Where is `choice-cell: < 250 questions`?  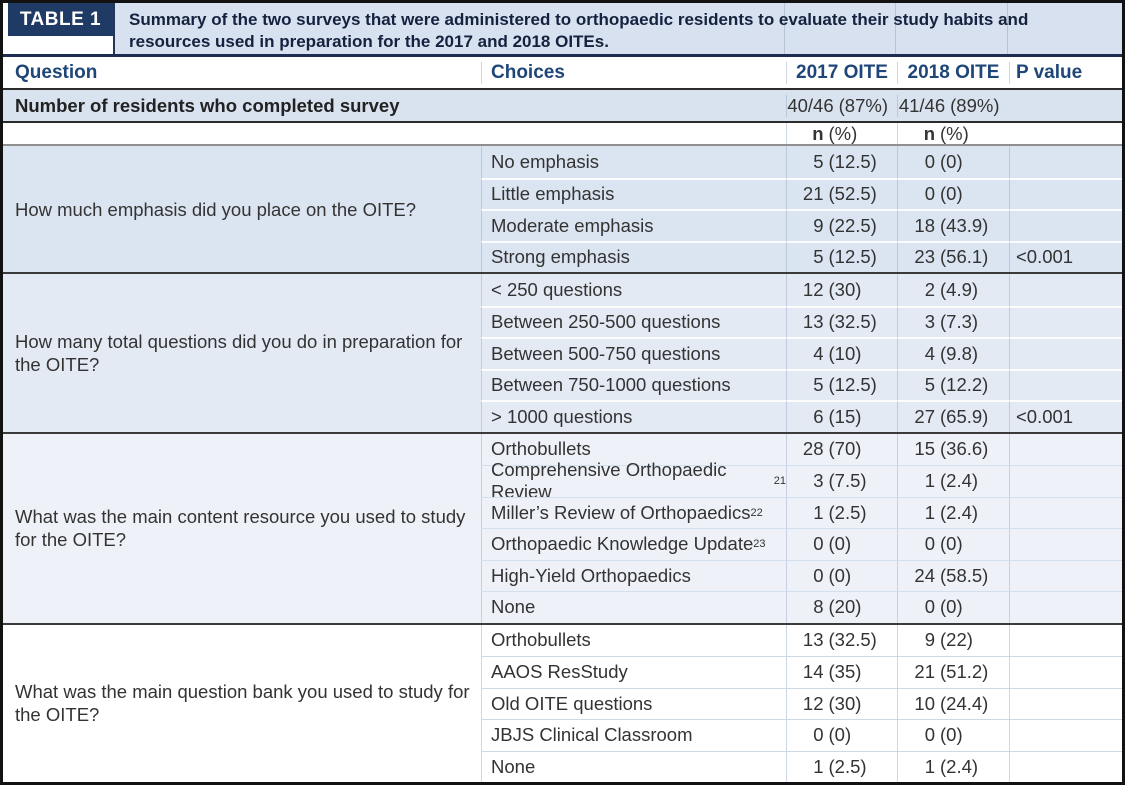
choice-cell: < 250 questions is located at coordinates (633, 290).